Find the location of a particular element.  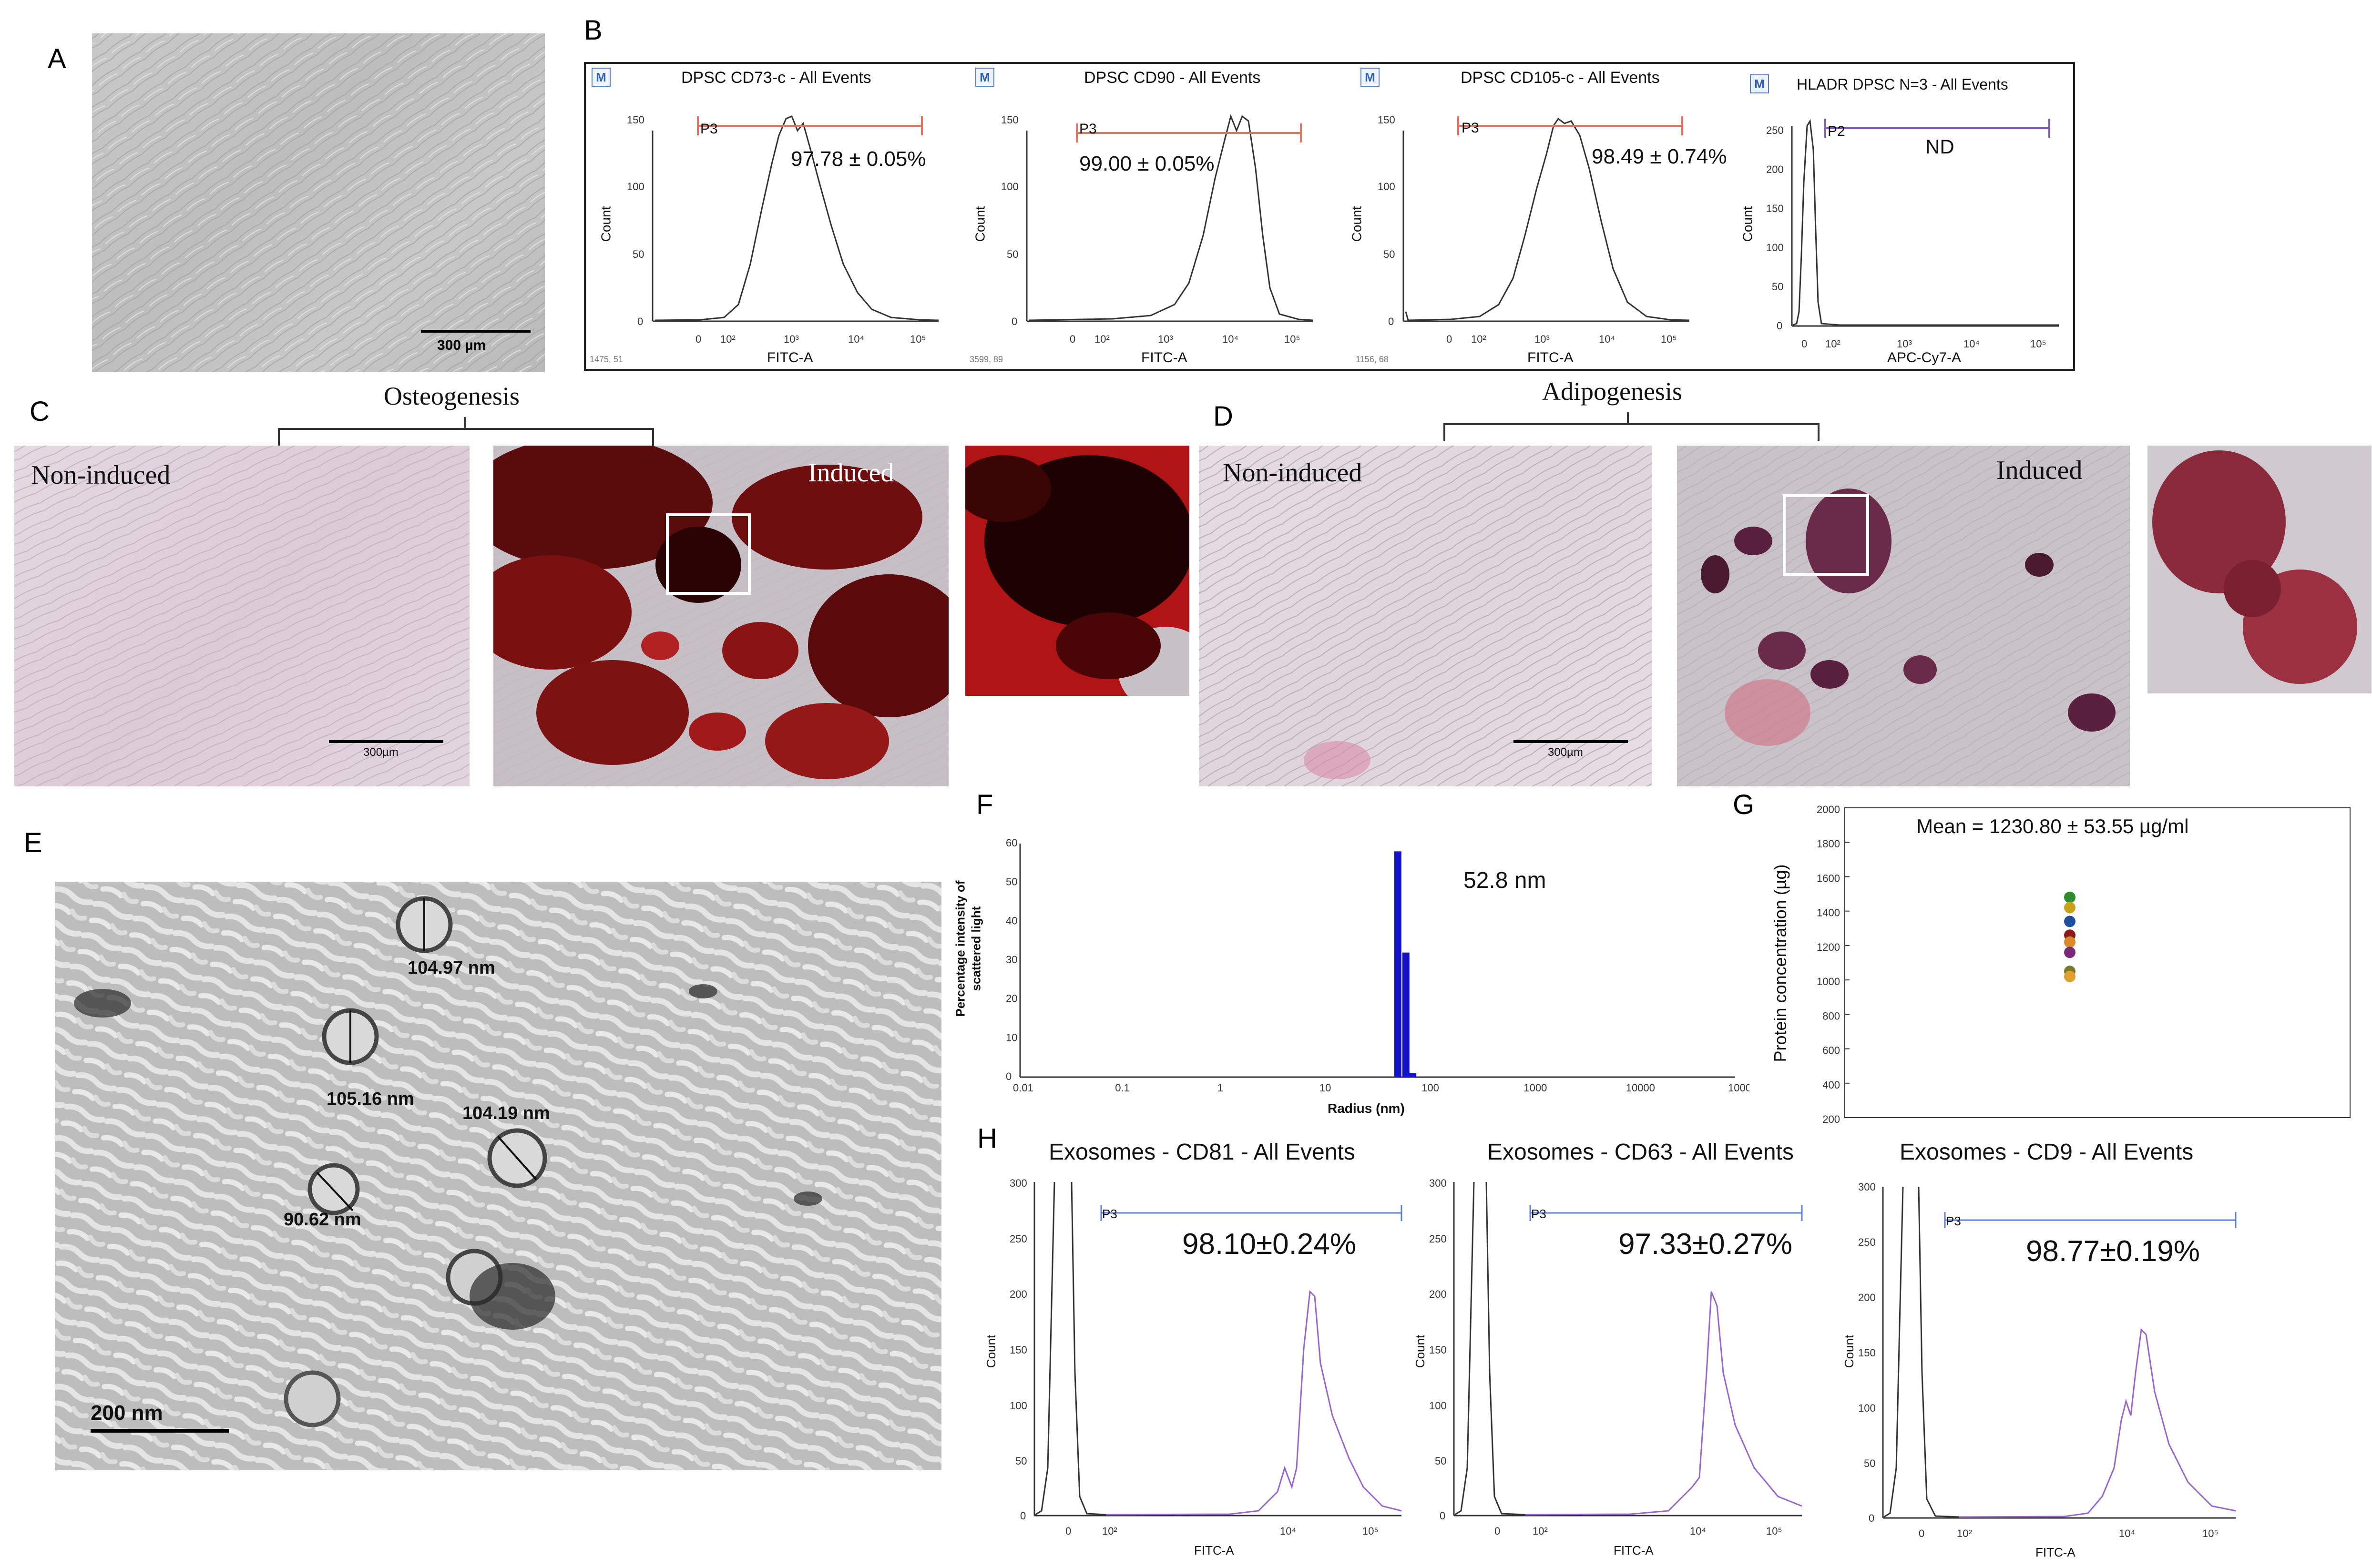

plot-title: DPSC CD73-c - All Events is located at coordinates (776, 78).